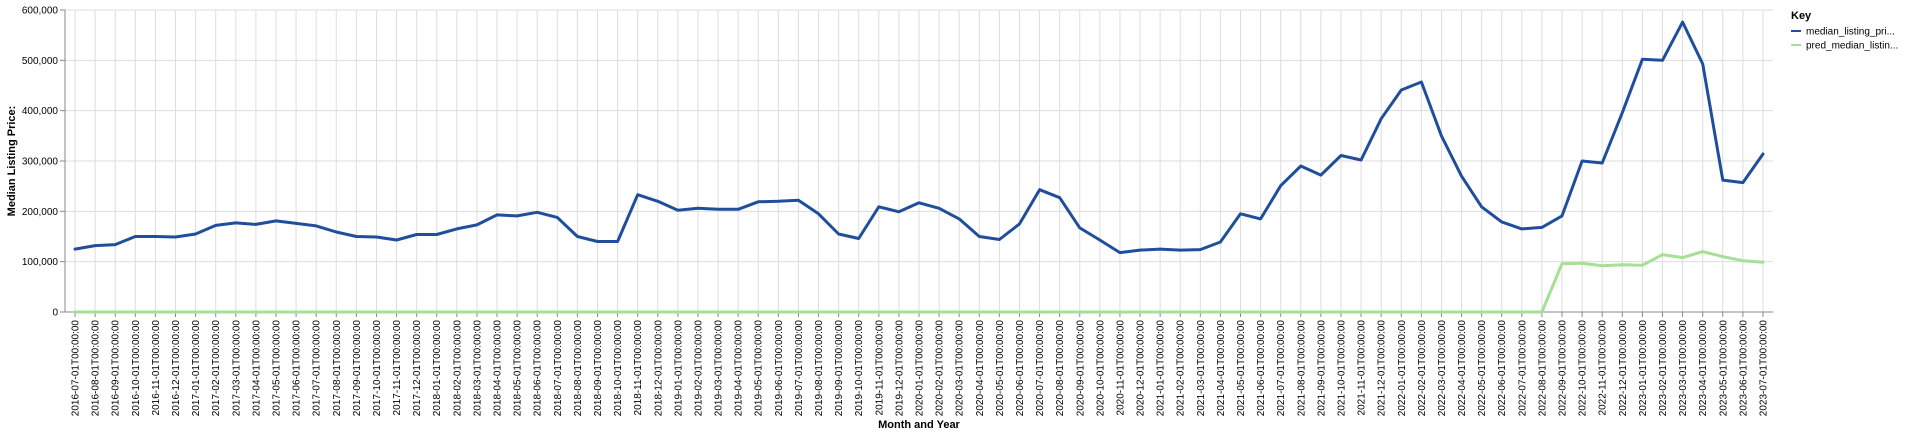  I want to click on x-tick-label: 2021-06-01T00:00:00, so click(1261, 368).